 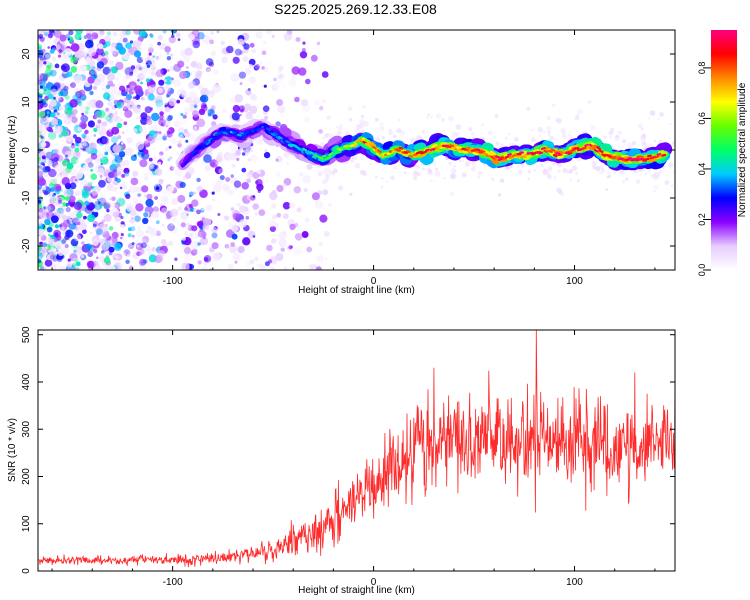 I want to click on y-tick-label: 100, so click(x=26, y=523).